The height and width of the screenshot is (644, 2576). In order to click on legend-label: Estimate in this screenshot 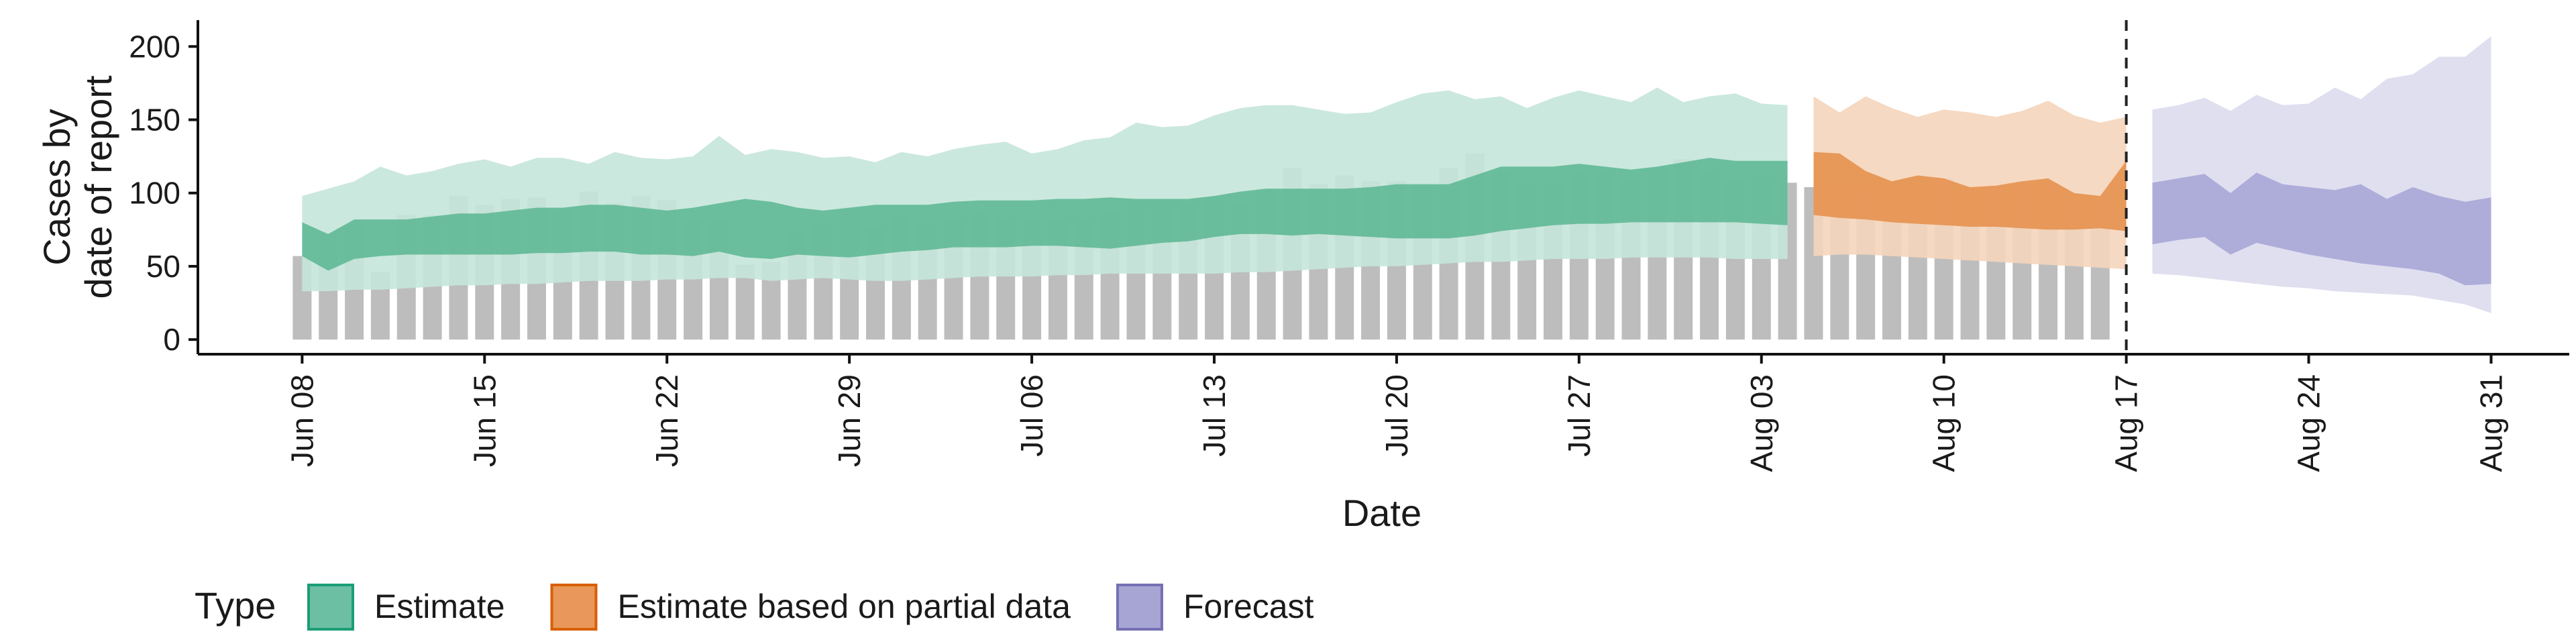, I will do `click(439, 606)`.